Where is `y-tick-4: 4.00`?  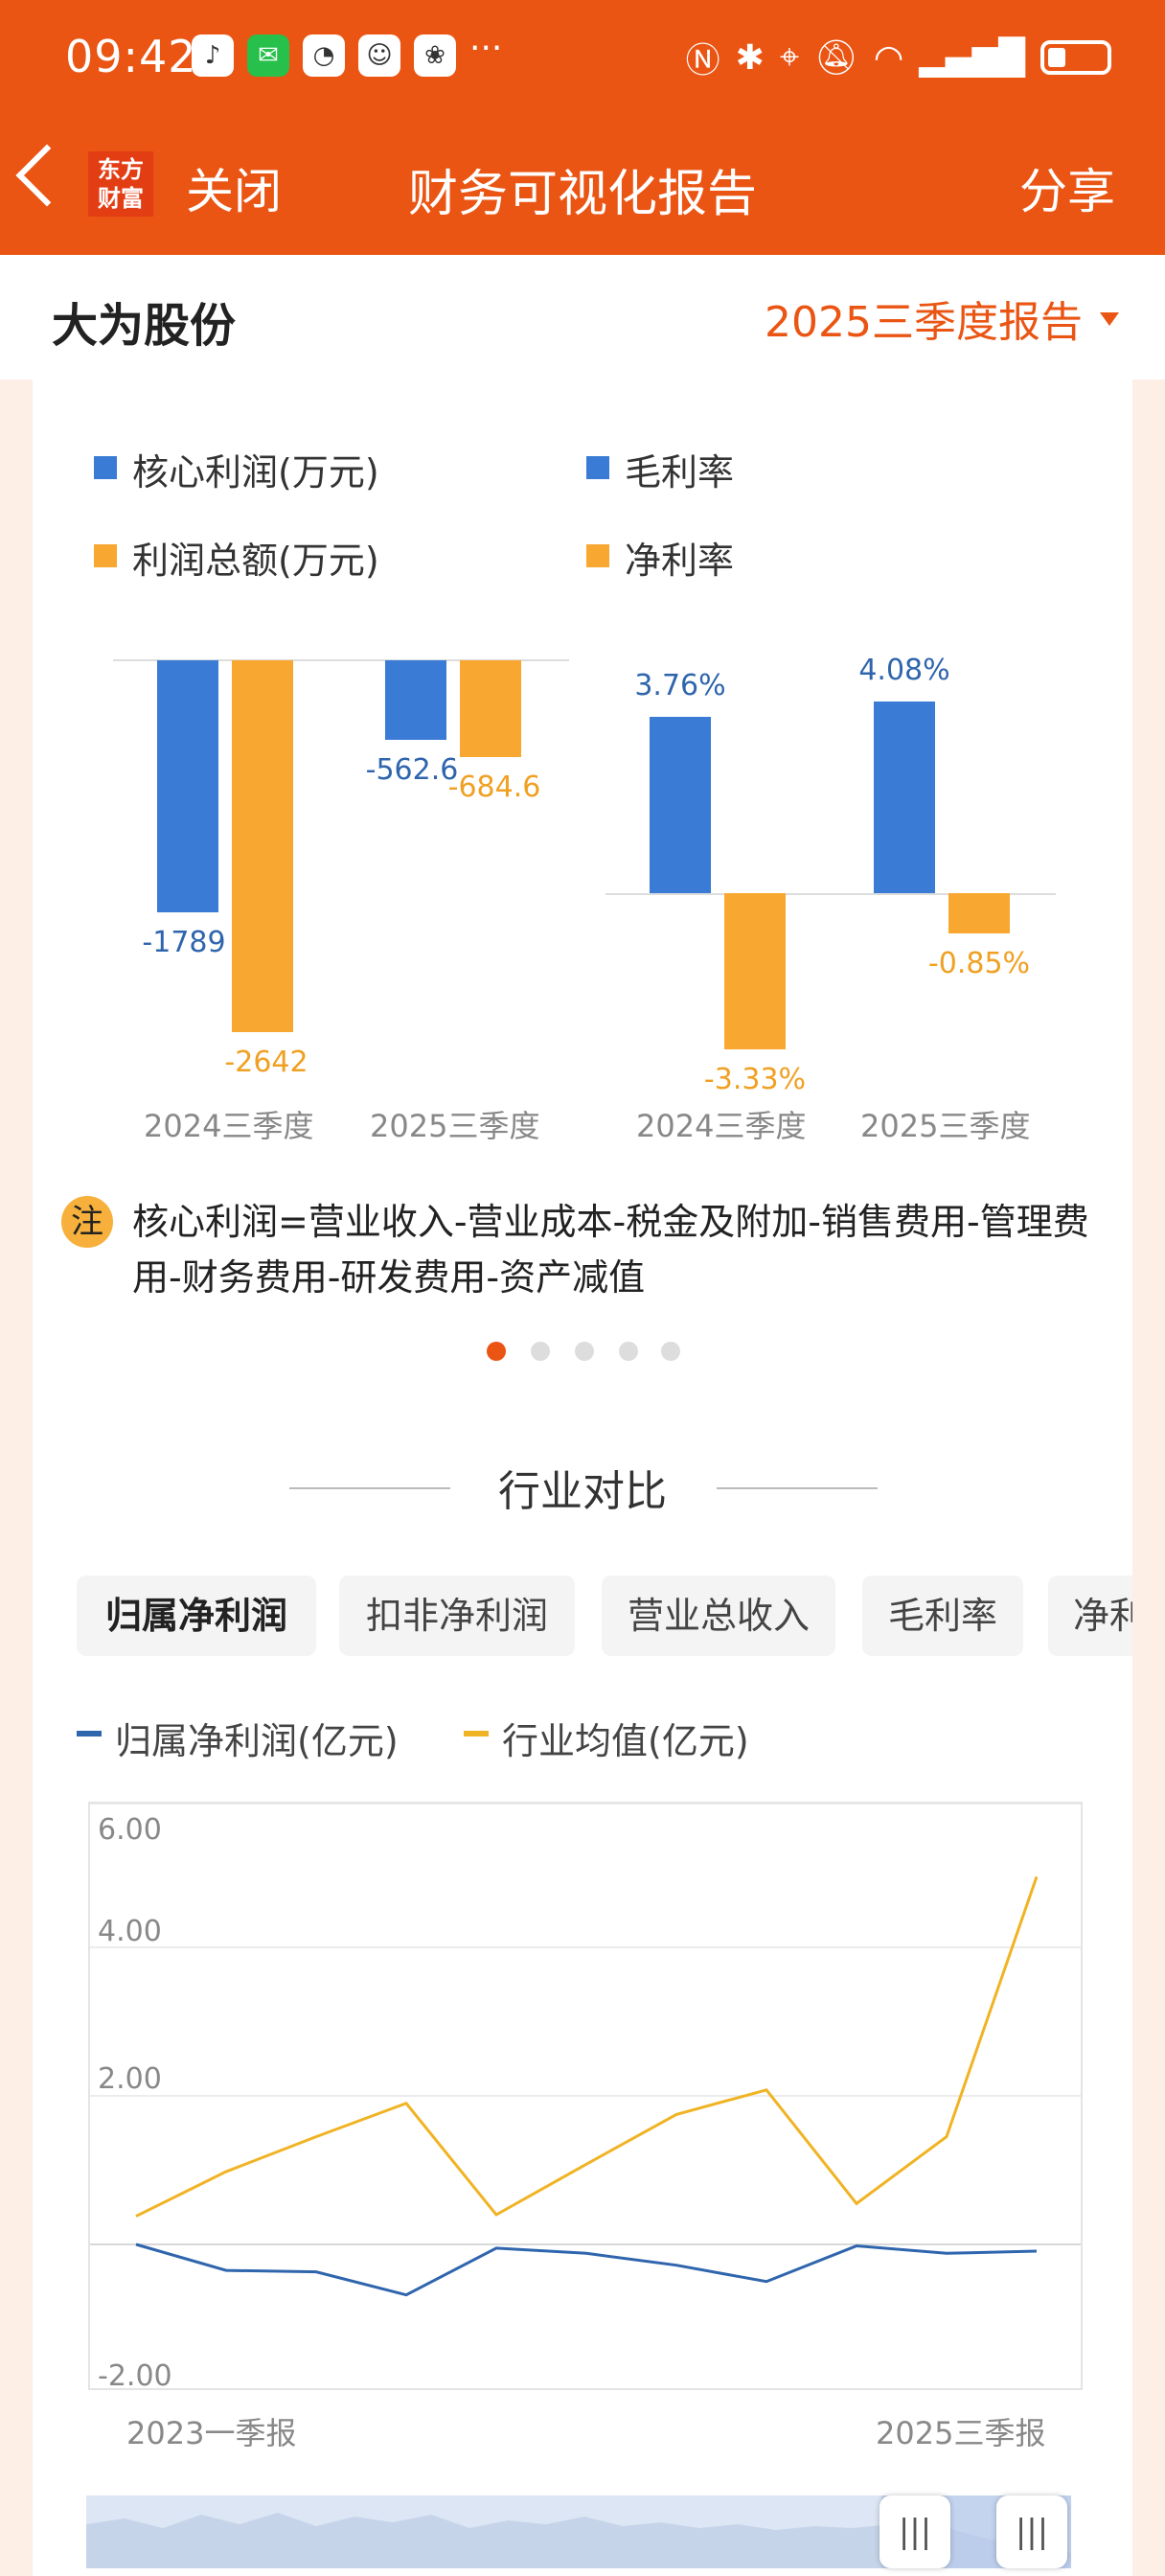
y-tick-4: 4.00 is located at coordinates (130, 1931).